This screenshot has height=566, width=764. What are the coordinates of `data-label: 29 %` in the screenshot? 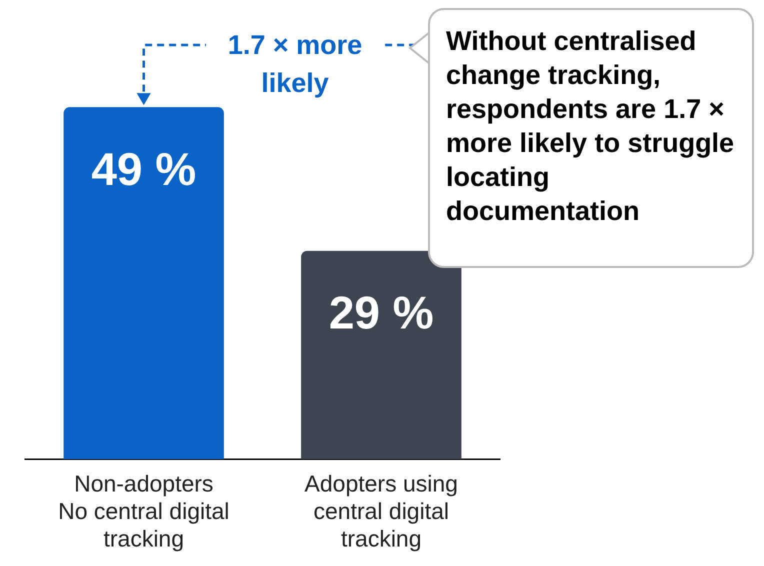 It's located at (381, 312).